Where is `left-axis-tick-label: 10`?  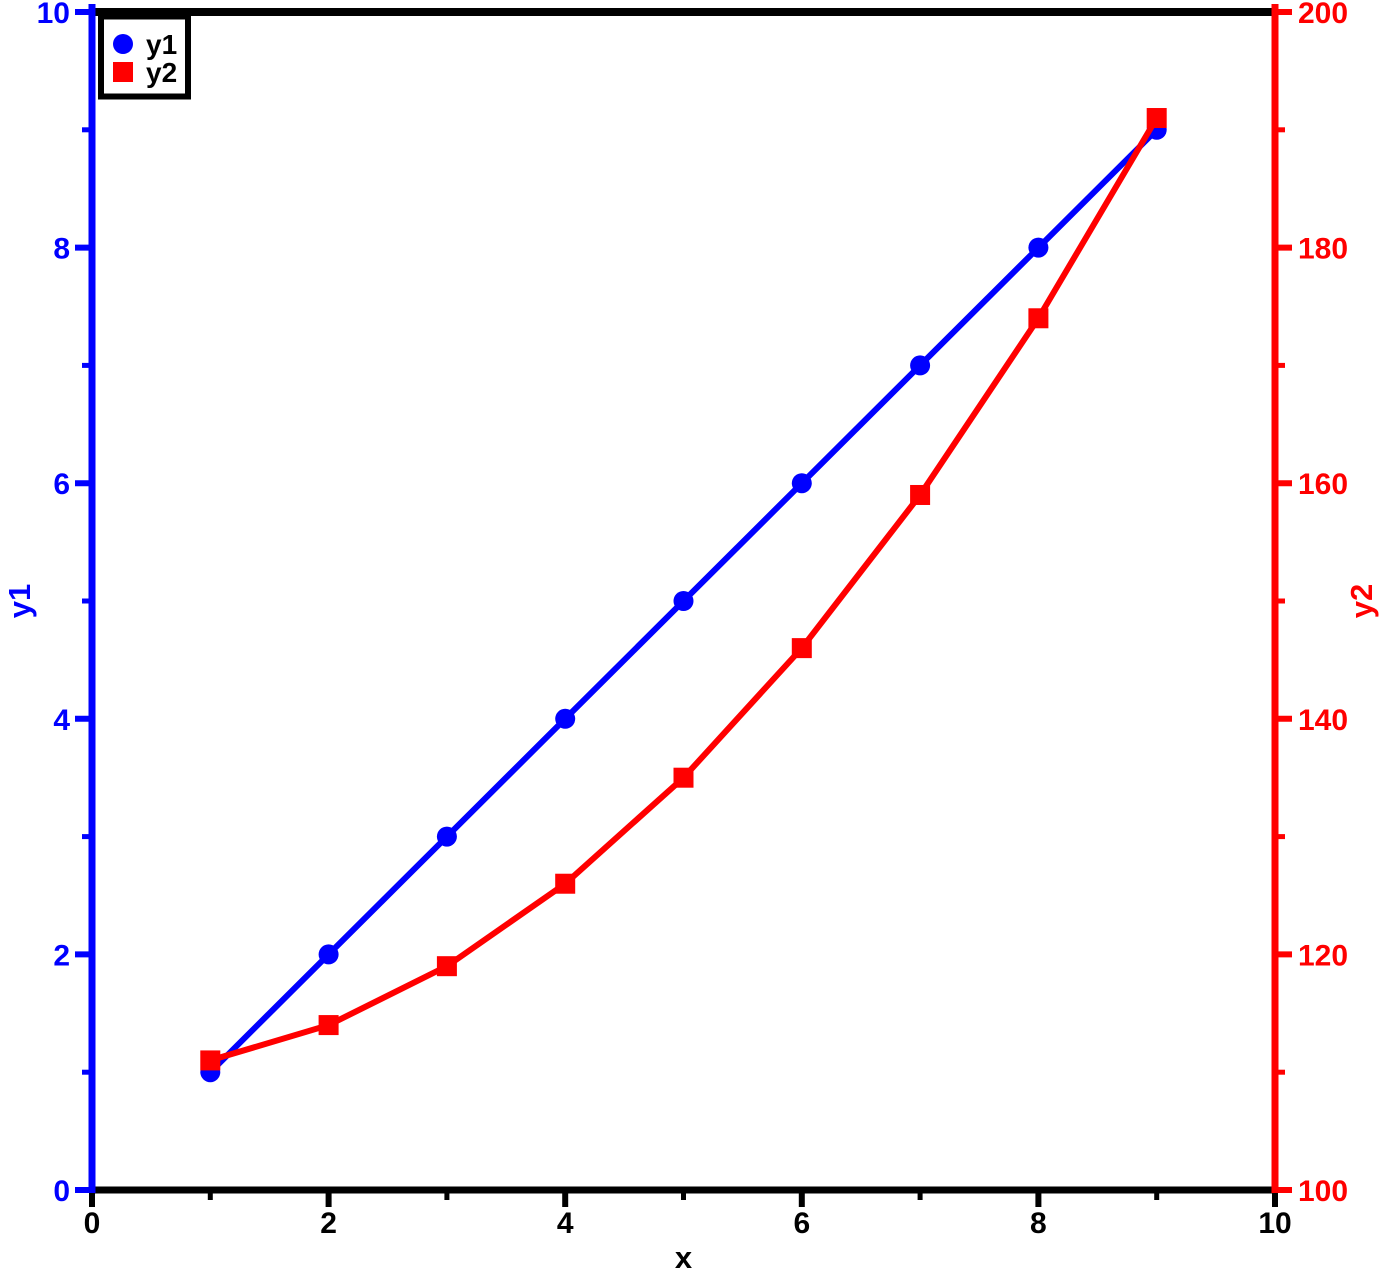
left-axis-tick-label: 10 is located at coordinates (53, 15).